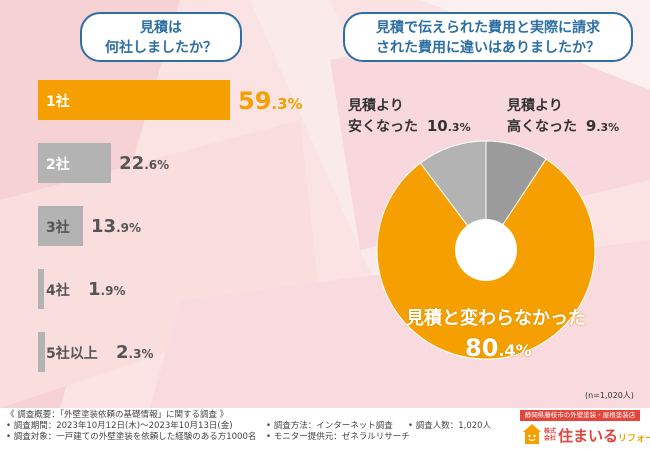  What do you see at coordinates (116, 226) in the screenshot?
I see `bar-value-3: 13.9%` at bounding box center [116, 226].